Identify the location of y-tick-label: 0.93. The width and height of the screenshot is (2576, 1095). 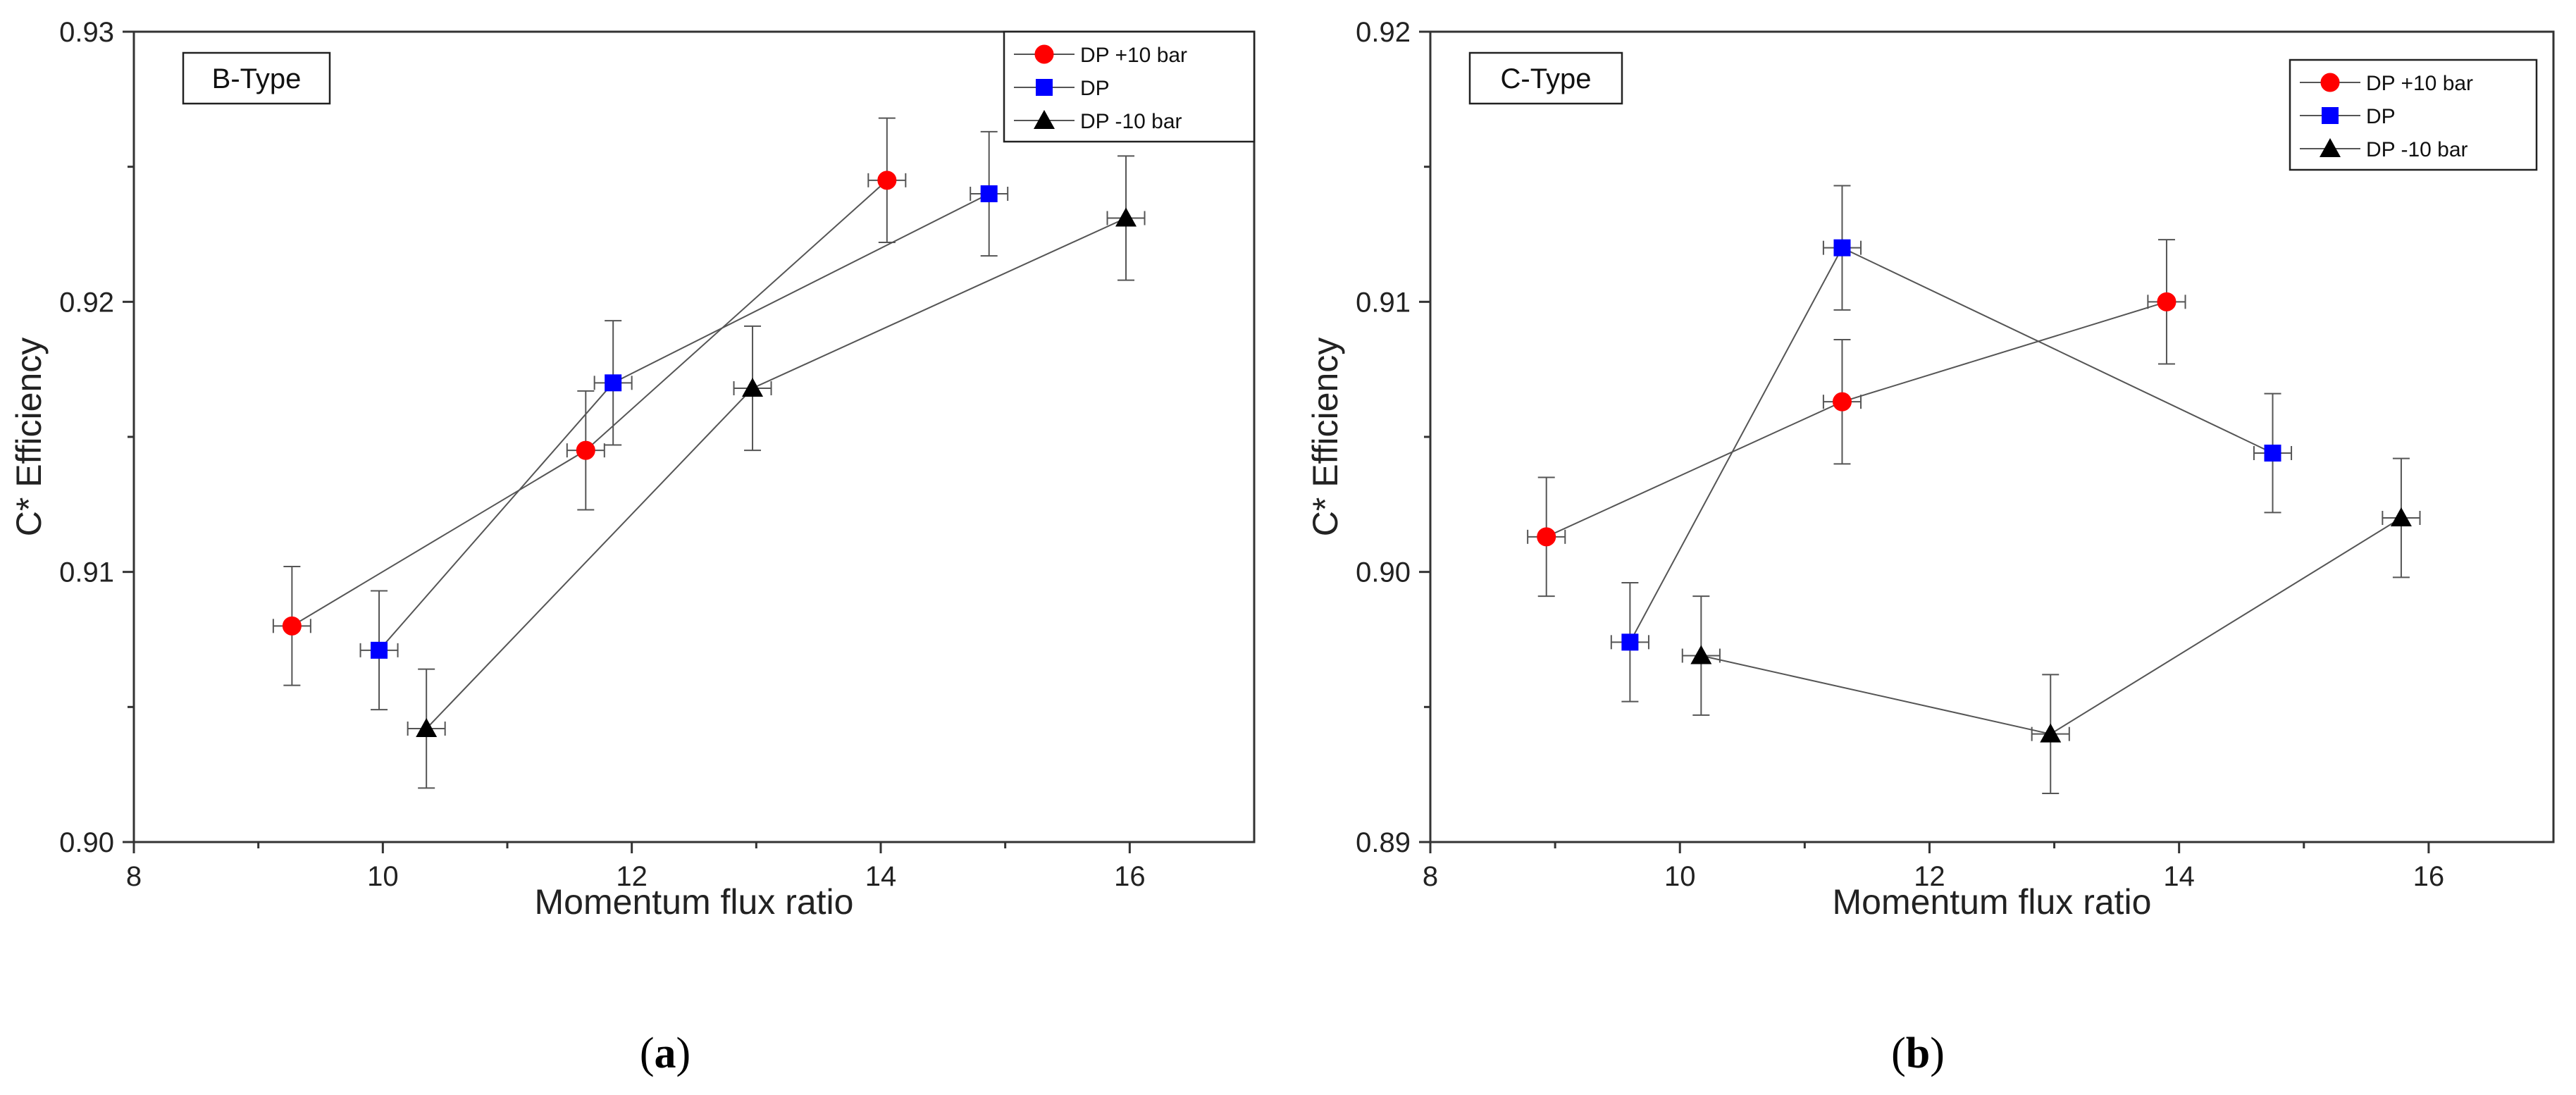
(86, 32).